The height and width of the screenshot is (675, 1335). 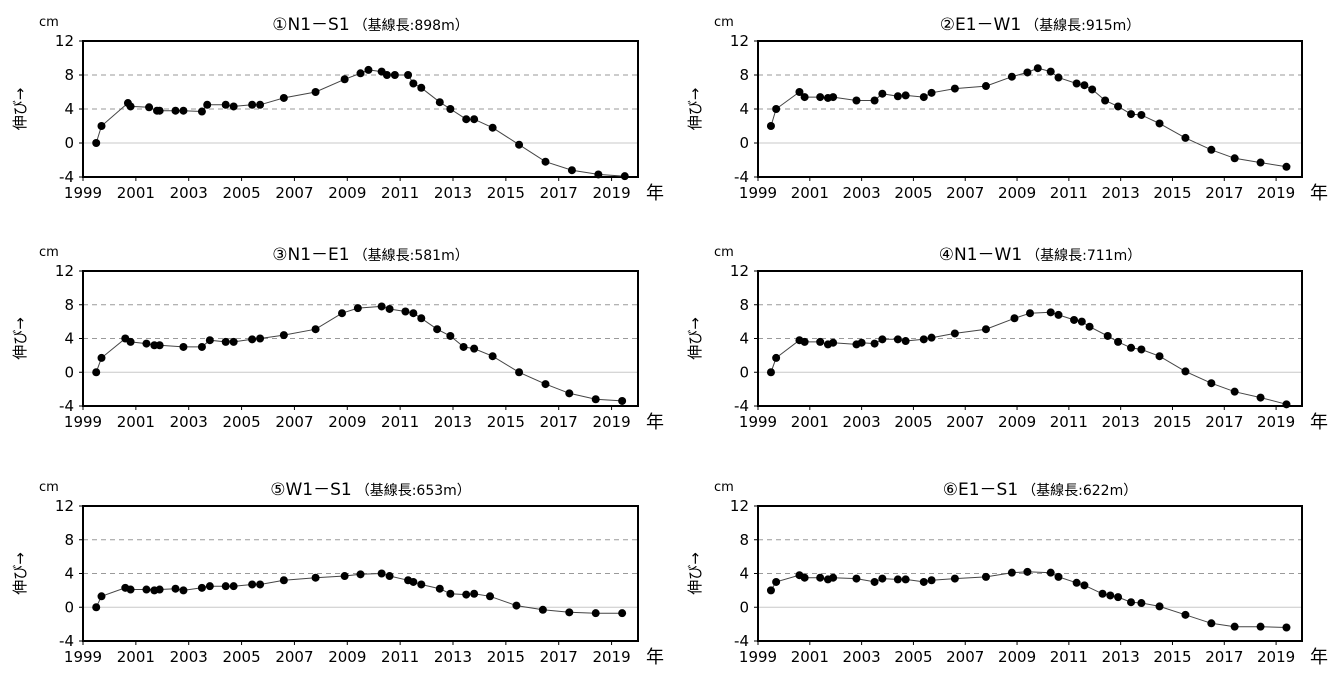 I want to click on chart-title-main: ①N1－S1, so click(x=310, y=25).